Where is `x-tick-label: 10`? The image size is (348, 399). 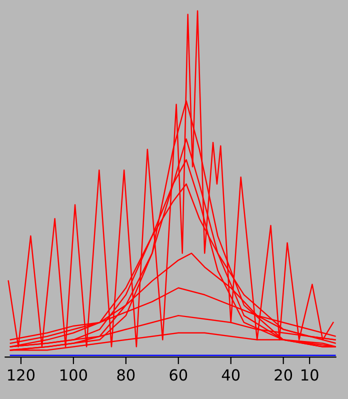 x-tick-label: 10 is located at coordinates (310, 375).